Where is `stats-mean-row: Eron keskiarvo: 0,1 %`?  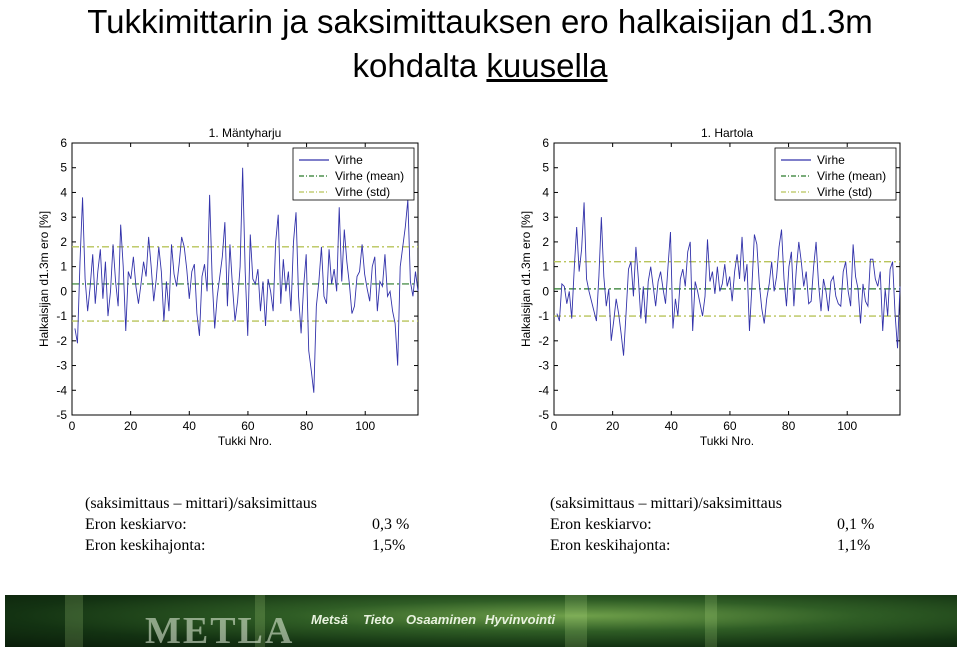
stats-mean-row: Eron keskiarvo: 0,1 % is located at coordinates (715, 524).